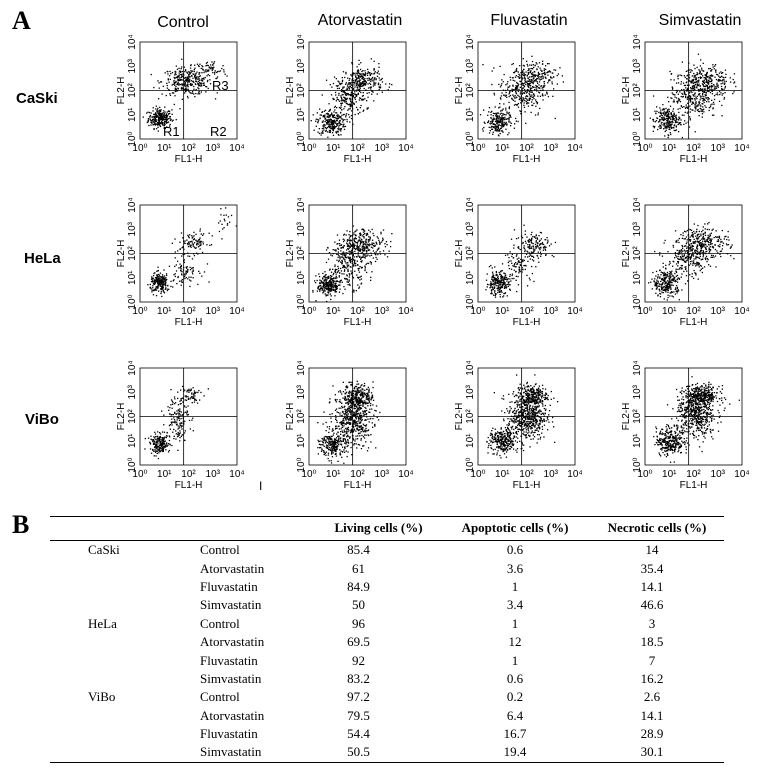  I want to click on y-tick-label: 10¹, so click(301, 114).